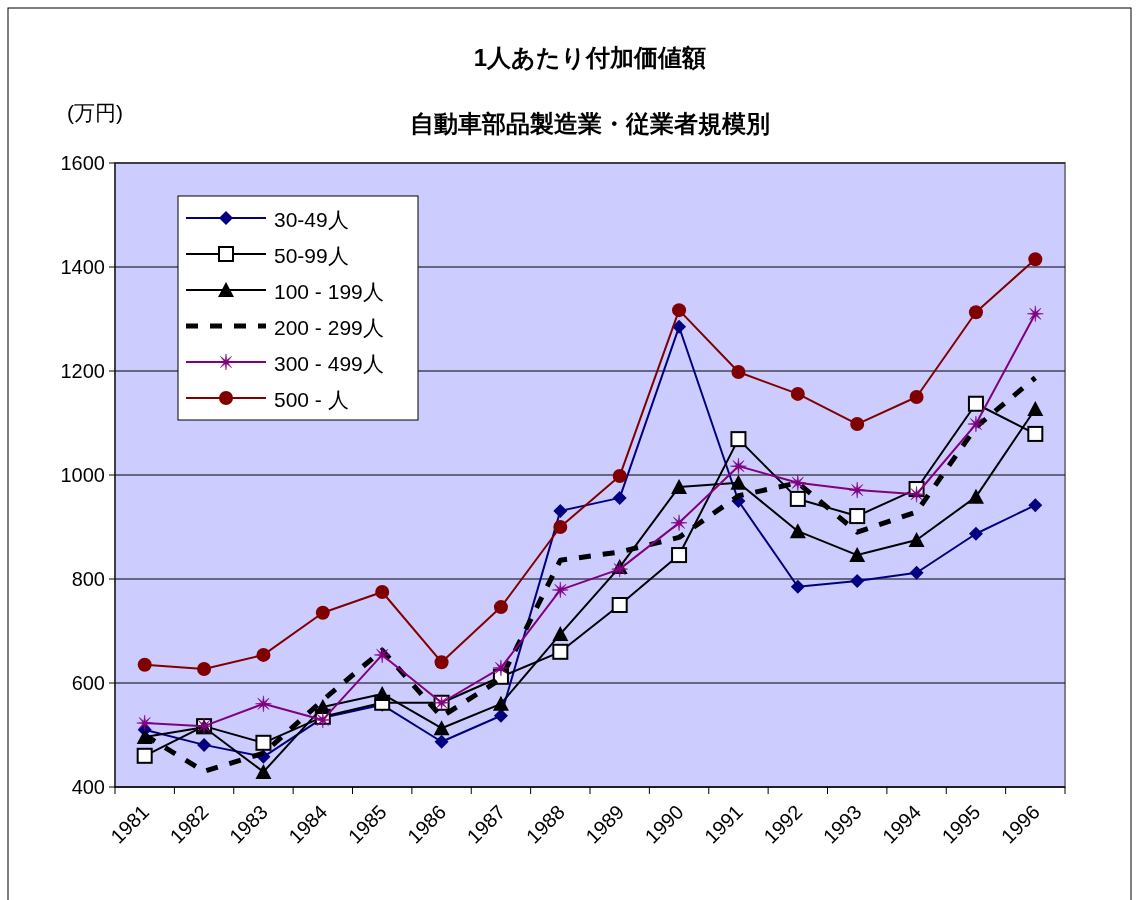  Describe the element at coordinates (590, 57) in the screenshot. I see `chart-title: 1人あたり付加価値額` at that location.